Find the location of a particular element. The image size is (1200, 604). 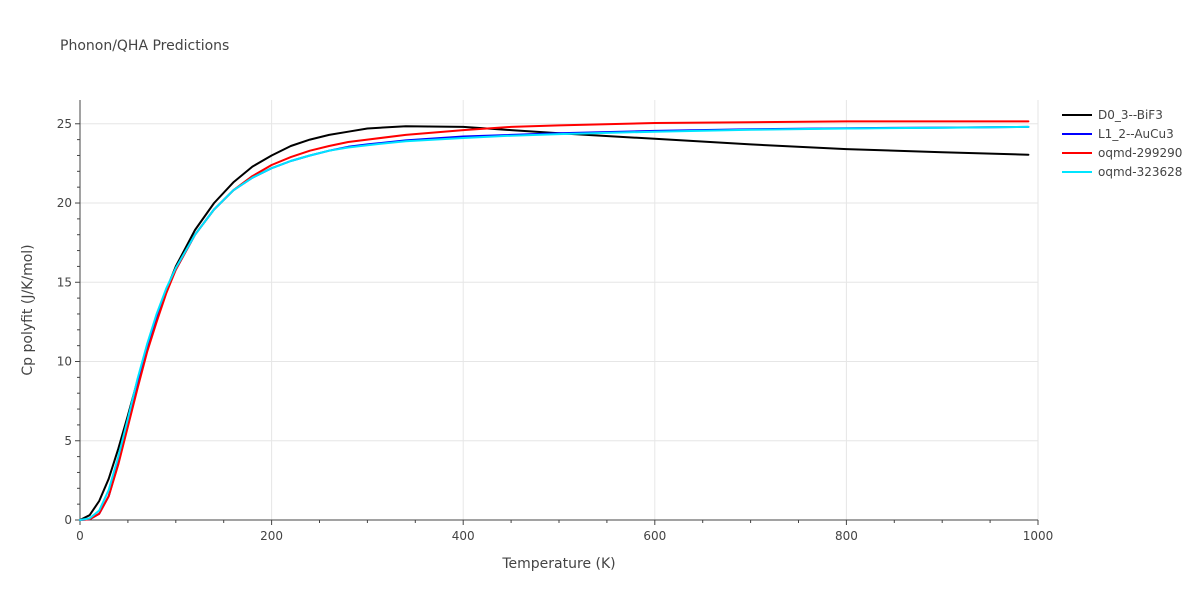

legend-label: oqmd-299290 is located at coordinates (1140, 153).